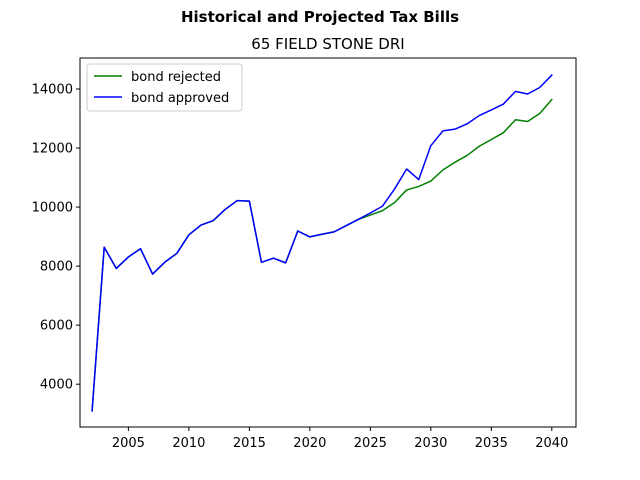 This screenshot has width=640, height=480. What do you see at coordinates (56, 326) in the screenshot?
I see `y-tick-label-6000: 6000` at bounding box center [56, 326].